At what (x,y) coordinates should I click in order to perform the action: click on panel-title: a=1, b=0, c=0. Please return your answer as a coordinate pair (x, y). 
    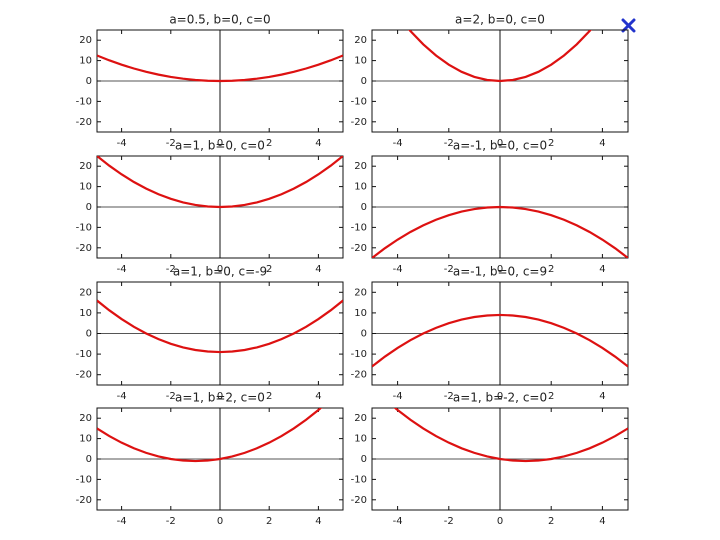
    Looking at the image, I should click on (220, 146).